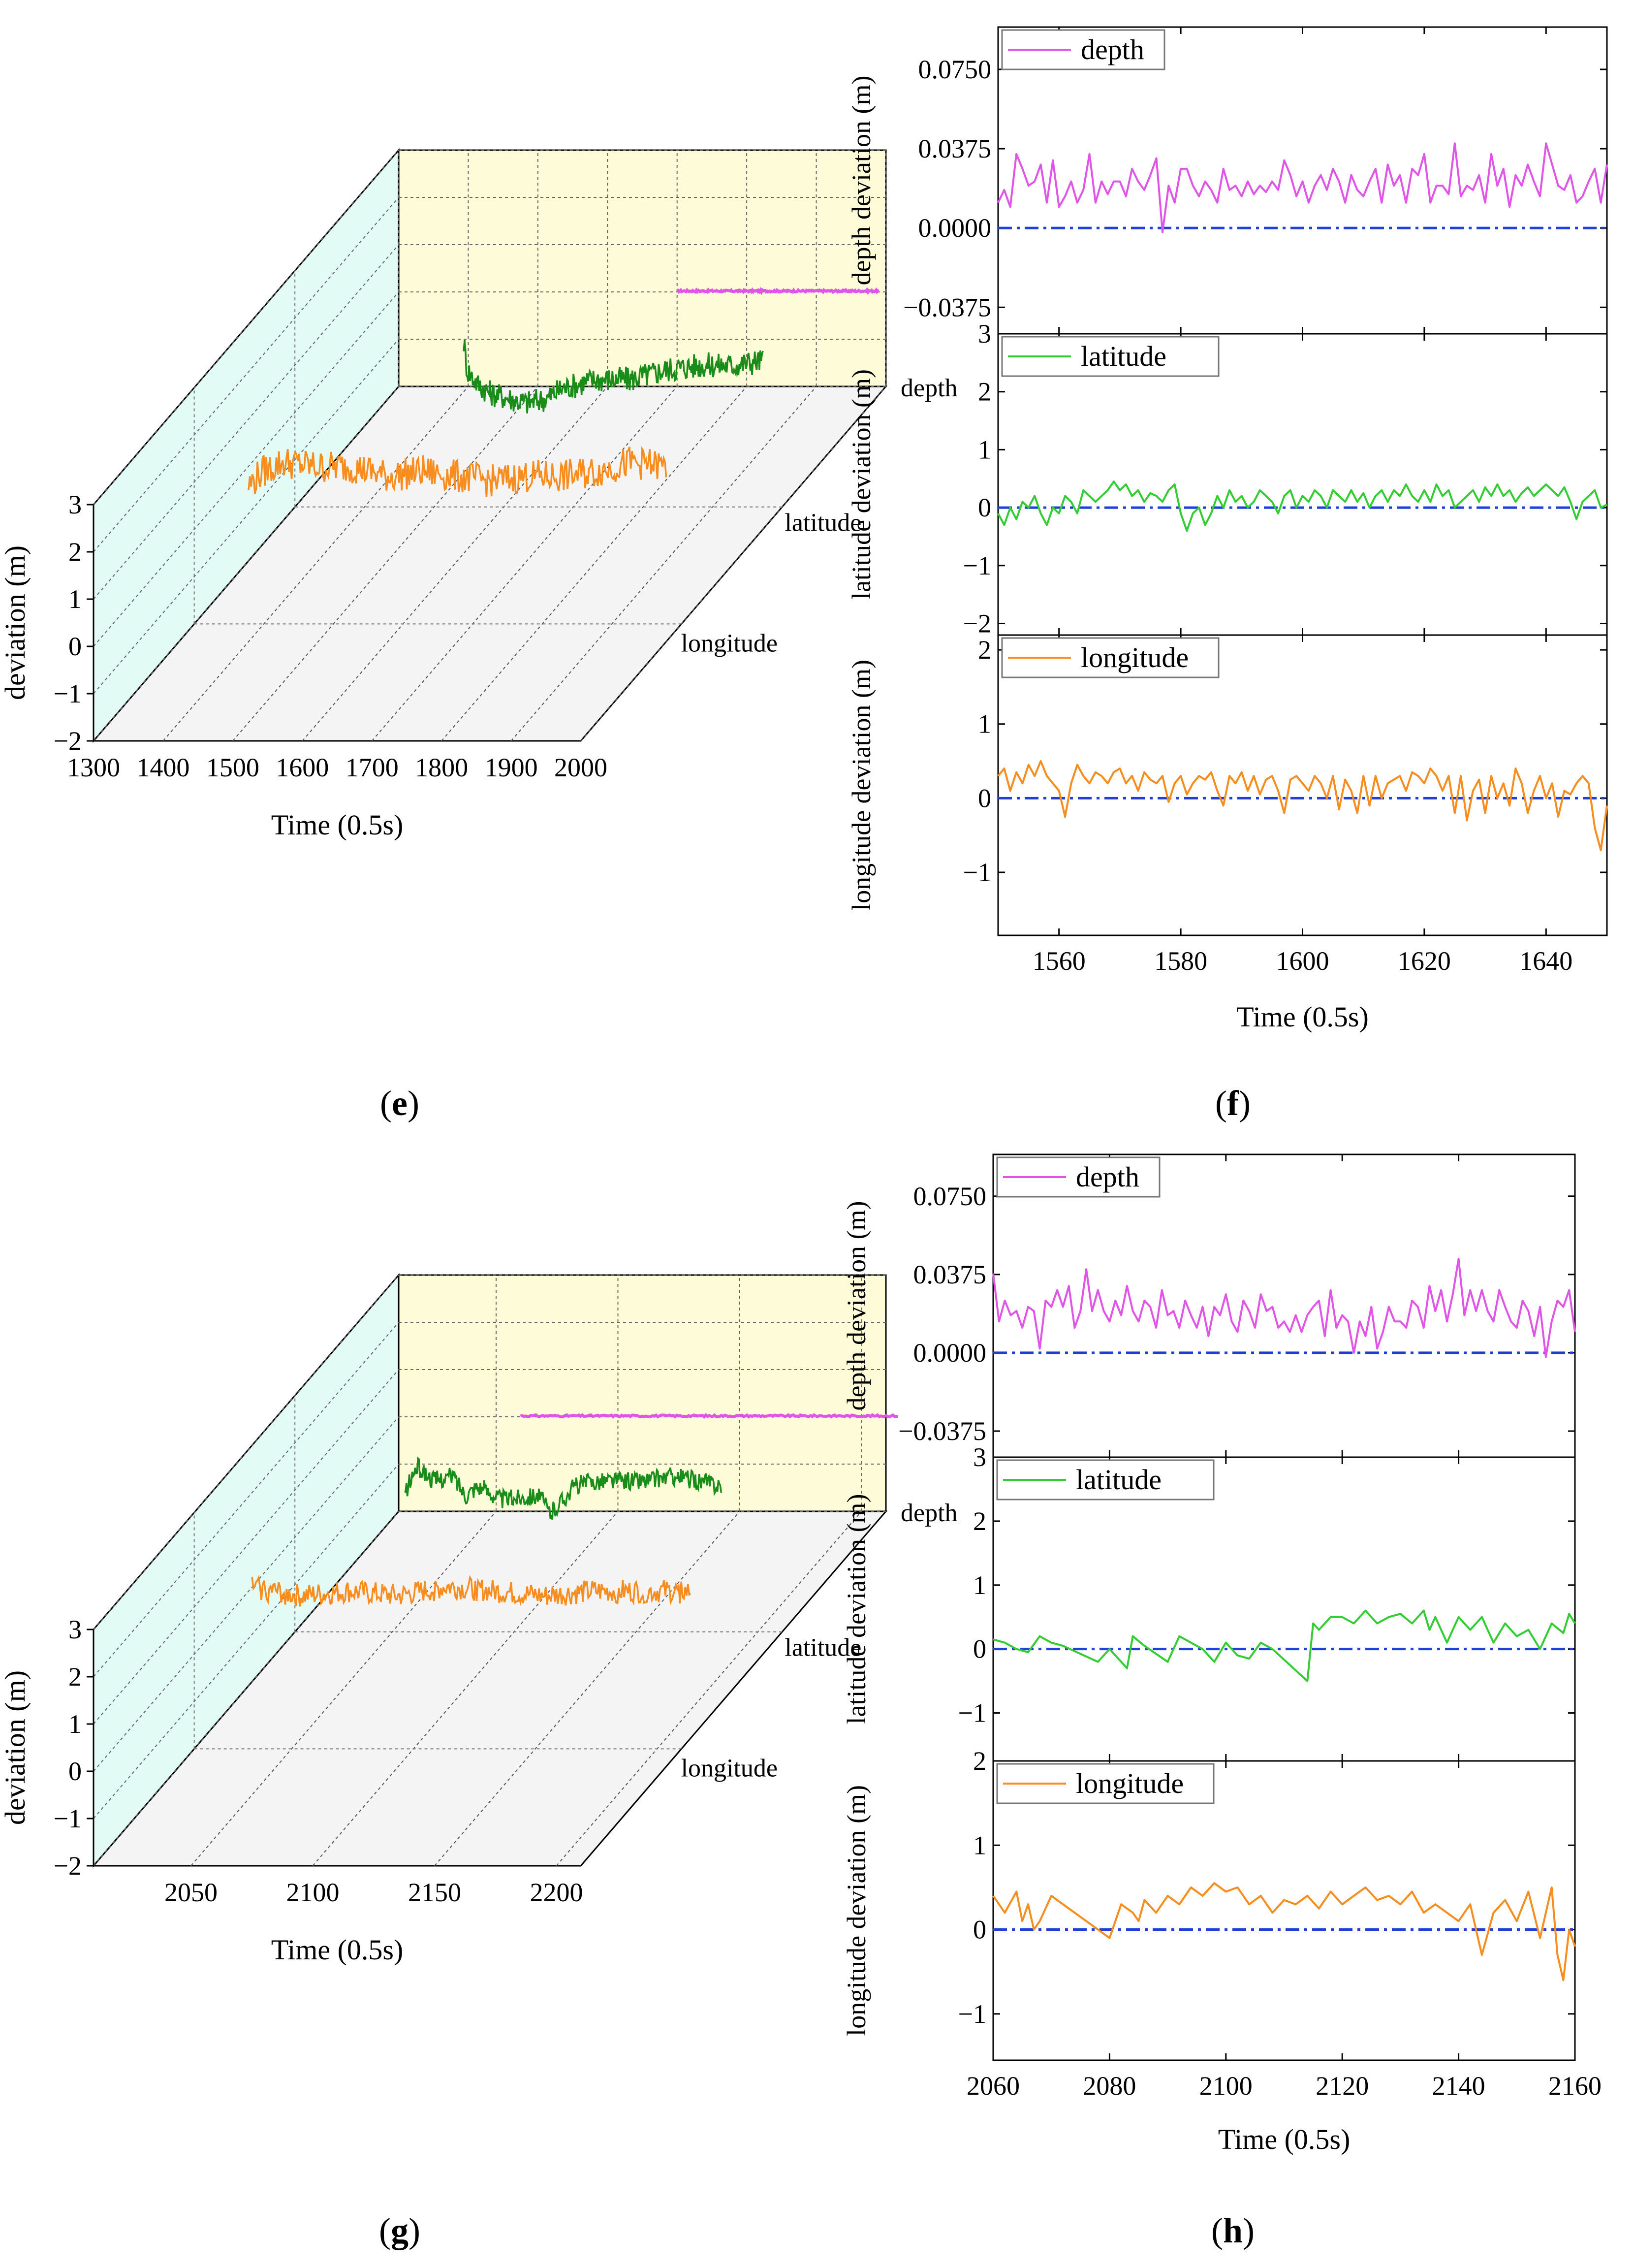 Image resolution: width=1634 pixels, height=2268 pixels. What do you see at coordinates (15, 622) in the screenshot?
I see `y-axis-label: deviation (m)` at bounding box center [15, 622].